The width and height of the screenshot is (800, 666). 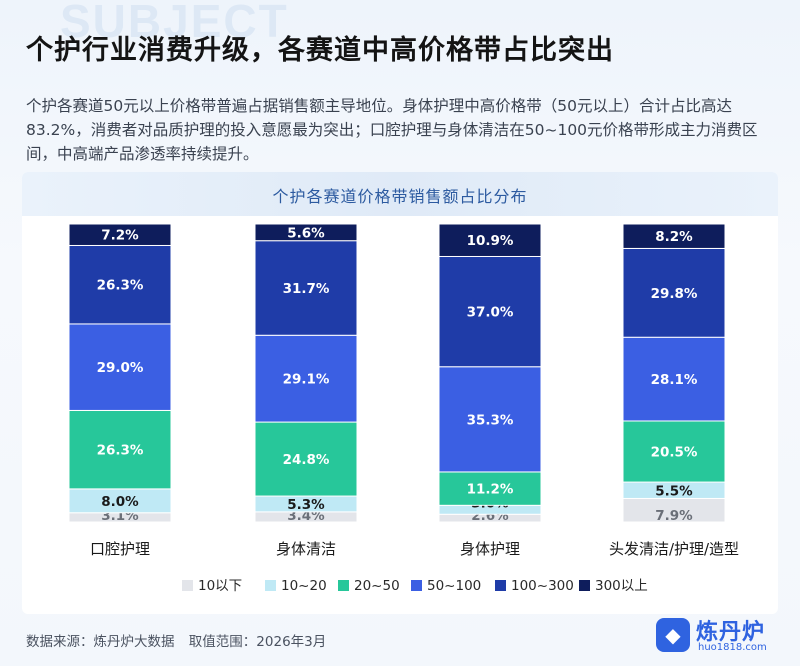 I want to click on brand-logo: ◆ 炼丹炉 huo1818.com, so click(x=724, y=636).